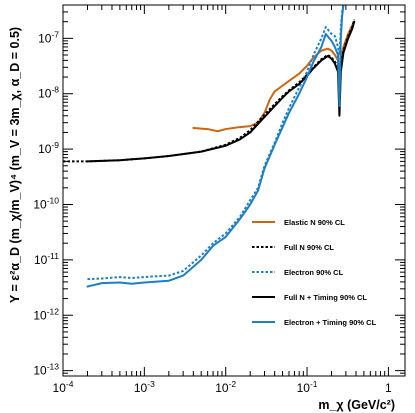 This screenshot has height=413, width=415. I want to click on y-tick-label-exponent: -13, so click(53, 367).